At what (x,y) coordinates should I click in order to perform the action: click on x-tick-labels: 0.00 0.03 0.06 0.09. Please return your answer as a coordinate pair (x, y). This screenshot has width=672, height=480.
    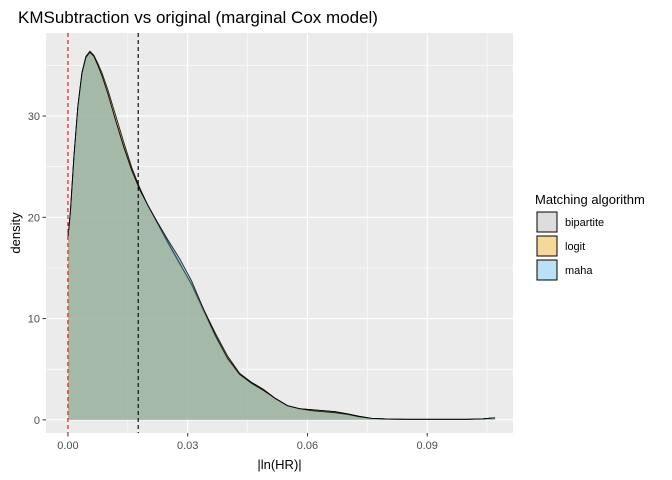
    Looking at the image, I should click on (247, 446).